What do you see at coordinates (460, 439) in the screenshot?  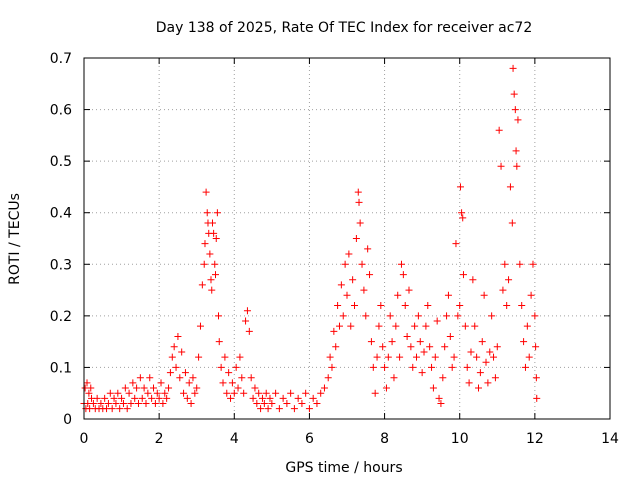 I see `x-tick-label: 10` at bounding box center [460, 439].